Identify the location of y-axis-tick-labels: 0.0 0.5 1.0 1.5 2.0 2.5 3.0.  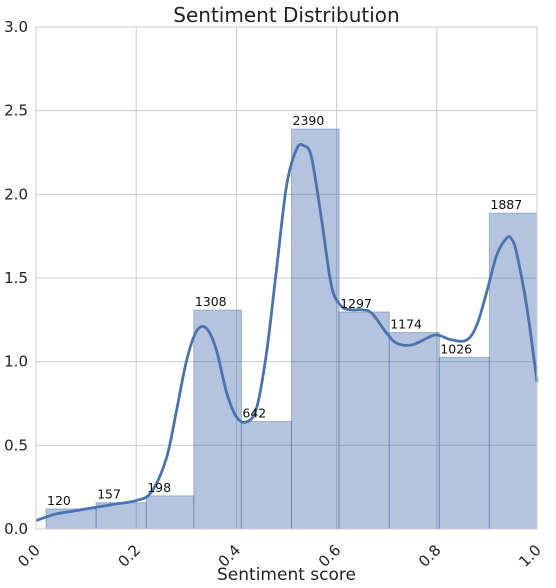
(16, 278).